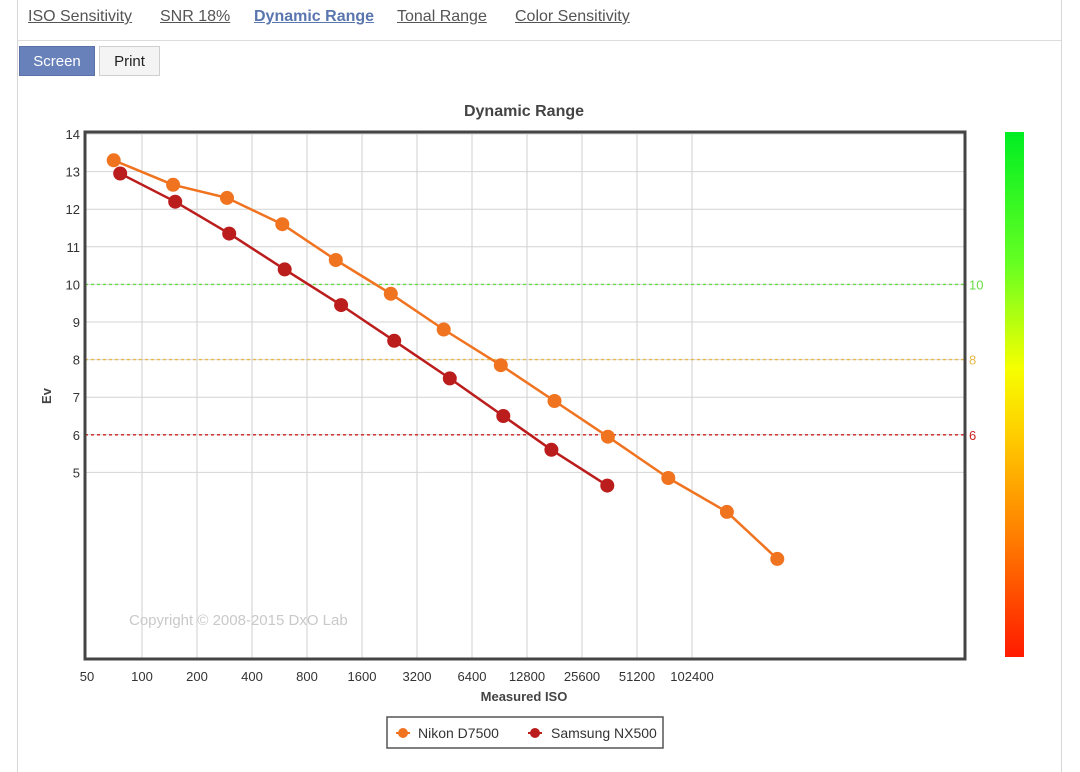  Describe the element at coordinates (472, 676) in the screenshot. I see `x-tick-label: 6400` at that location.